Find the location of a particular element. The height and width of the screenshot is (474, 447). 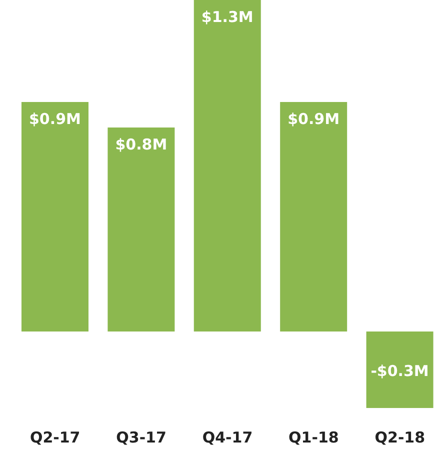

data-label: $1.3M is located at coordinates (227, 17).